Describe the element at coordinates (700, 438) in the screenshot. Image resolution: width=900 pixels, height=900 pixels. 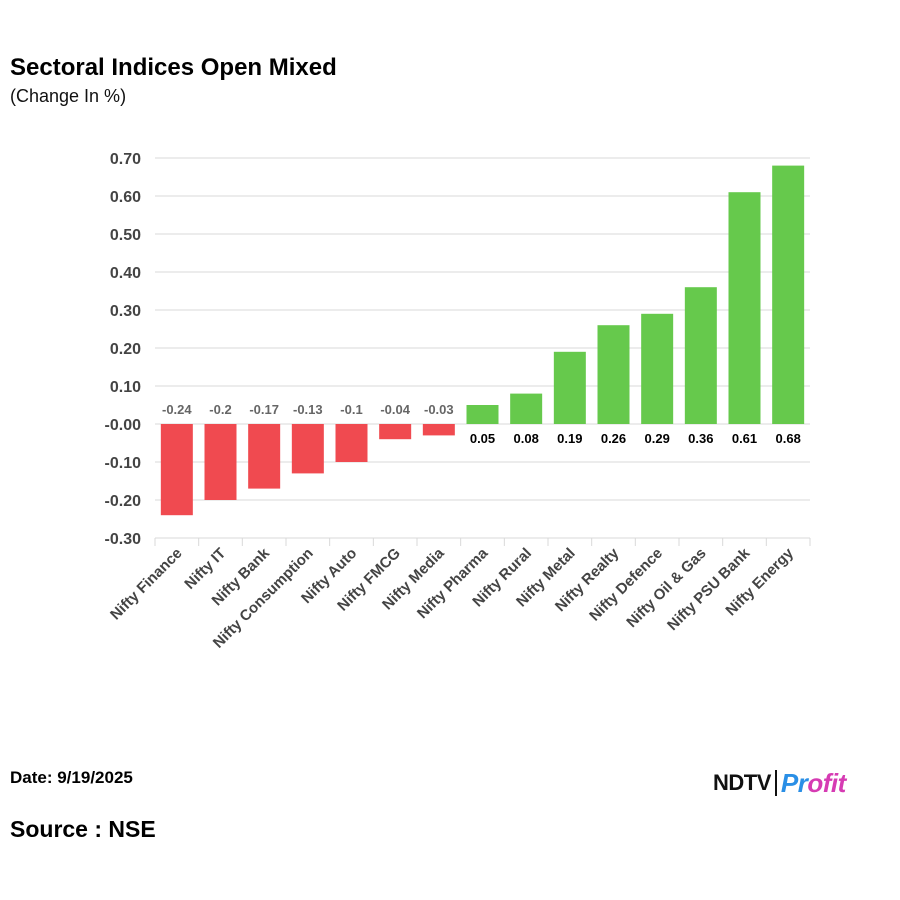
I see `data-label: 0.36` at that location.